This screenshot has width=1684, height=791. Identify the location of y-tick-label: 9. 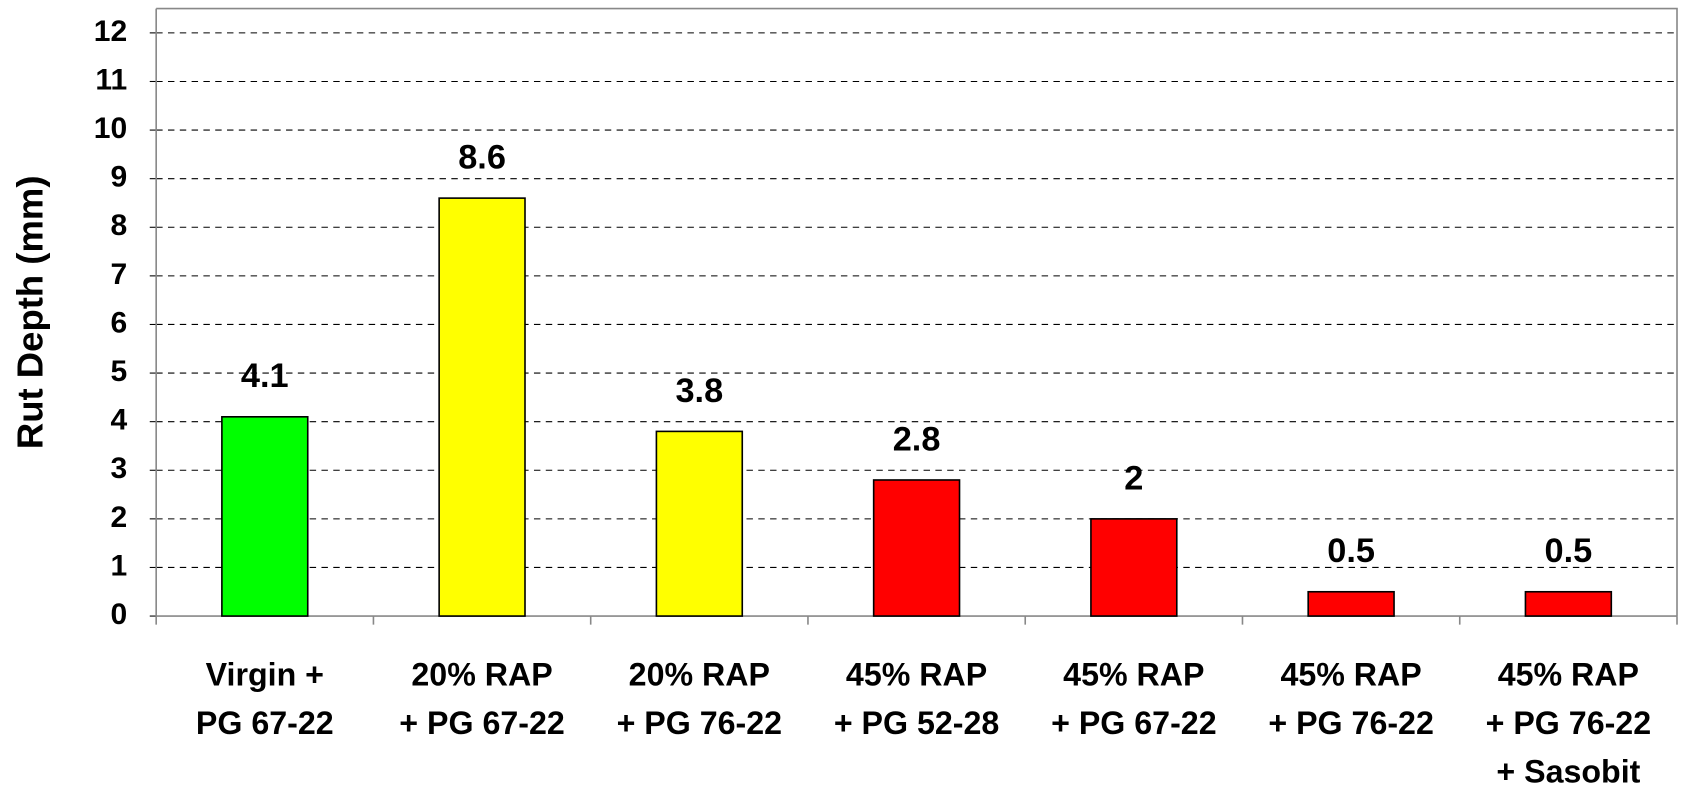
(118, 177).